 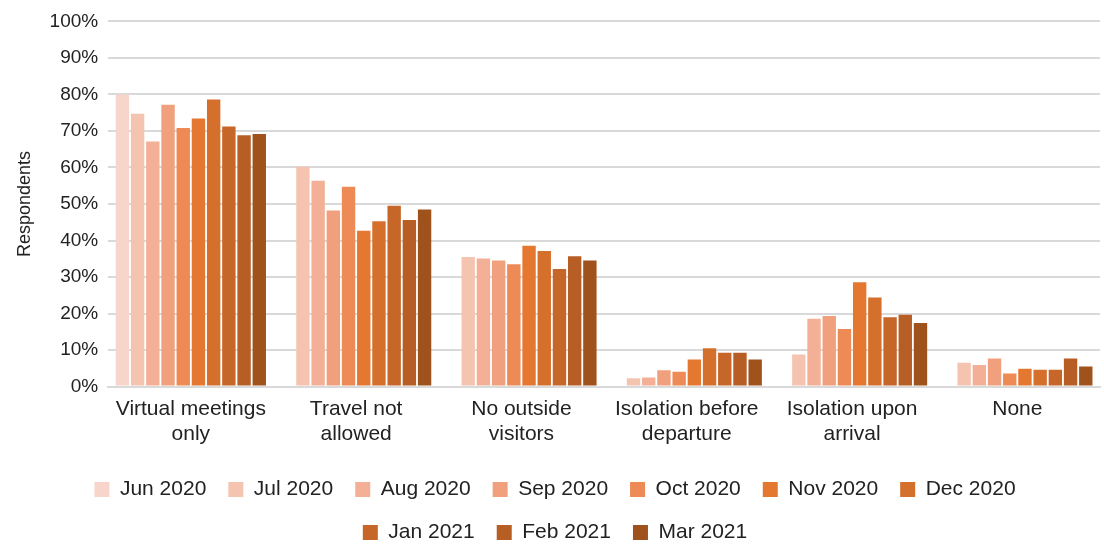 What do you see at coordinates (431, 531) in the screenshot?
I see `legend-label: Jan 2021` at bounding box center [431, 531].